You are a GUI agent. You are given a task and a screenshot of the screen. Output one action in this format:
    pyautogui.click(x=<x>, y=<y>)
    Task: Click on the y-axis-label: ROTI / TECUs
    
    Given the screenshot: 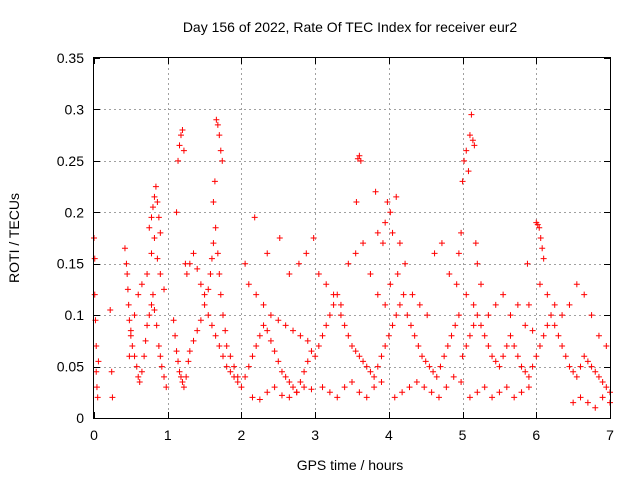 What is the action you would take?
    pyautogui.click(x=14, y=238)
    